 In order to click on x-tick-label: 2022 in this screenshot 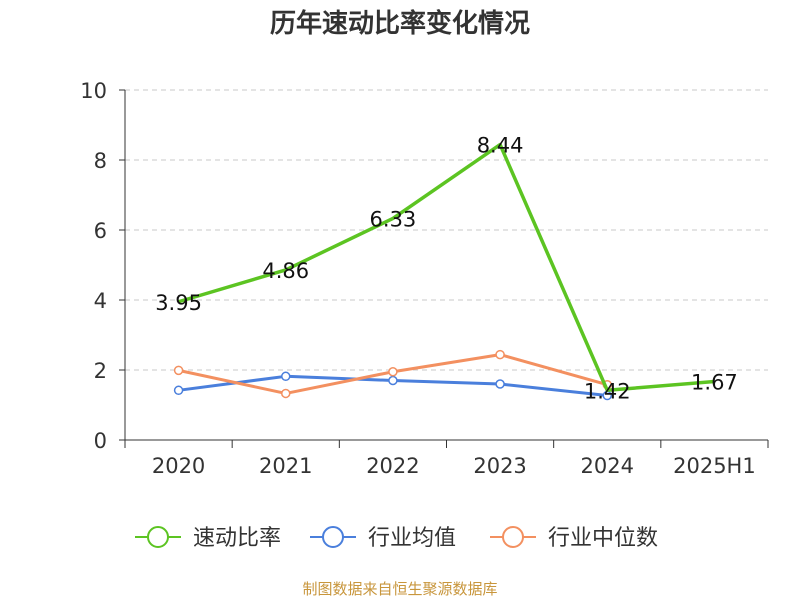, I will do `click(392, 466)`.